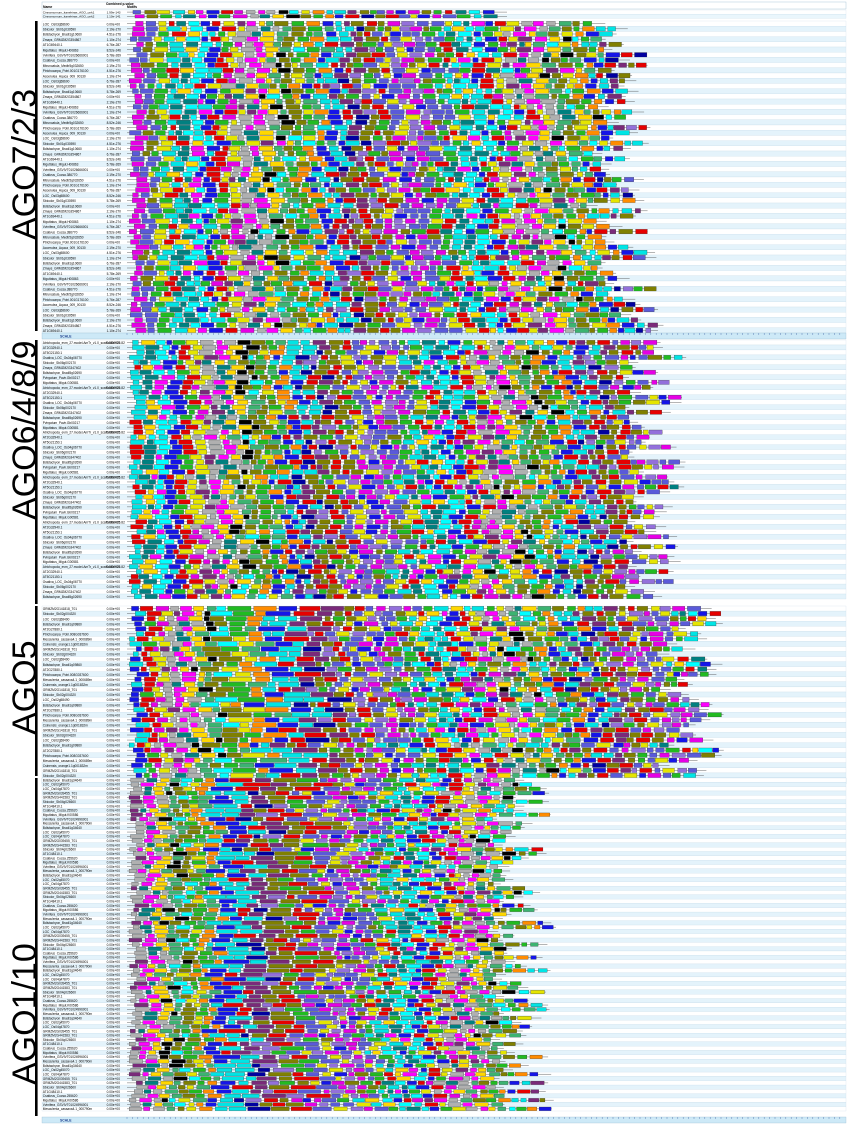 The width and height of the screenshot is (849, 1125). What do you see at coordinates (114, 76) in the screenshot?
I see `p-value: 1.10e-274` at bounding box center [114, 76].